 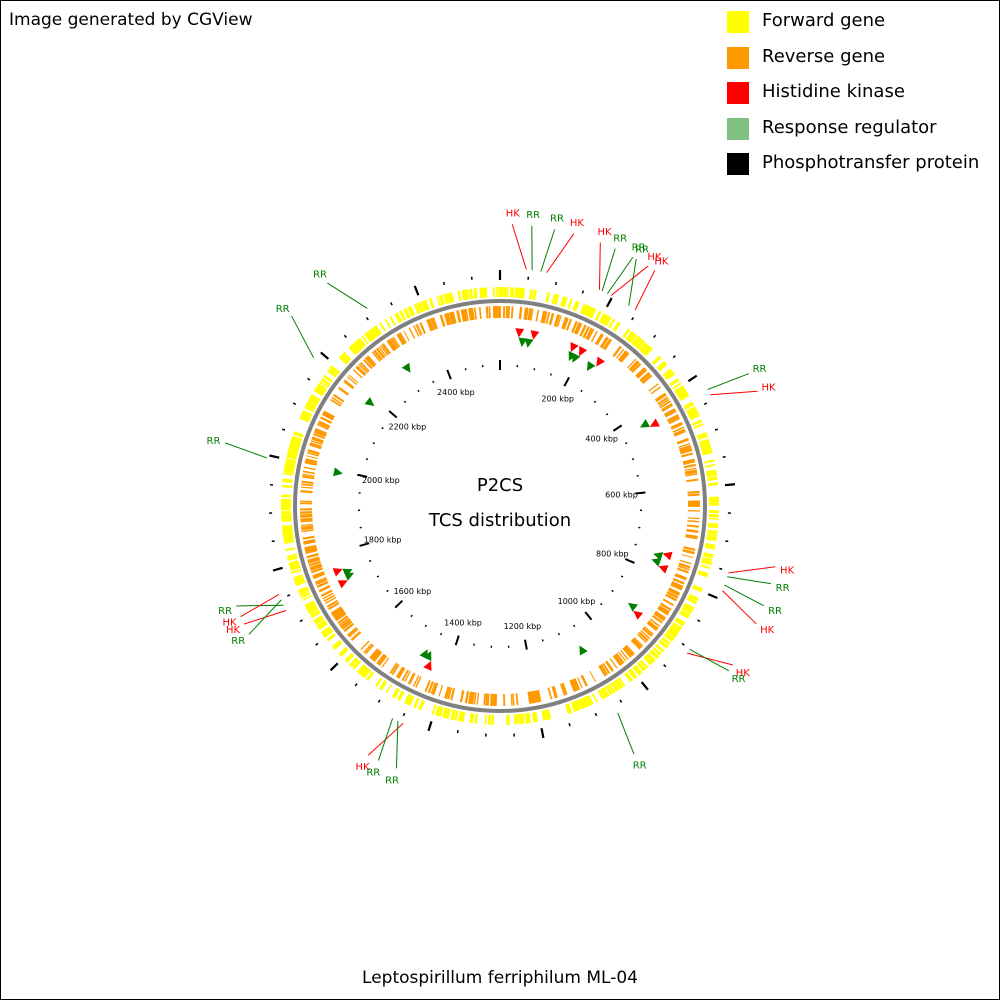 I want to click on organism-title: Leptospirillum ferriphilum ML-04, so click(x=500, y=978).